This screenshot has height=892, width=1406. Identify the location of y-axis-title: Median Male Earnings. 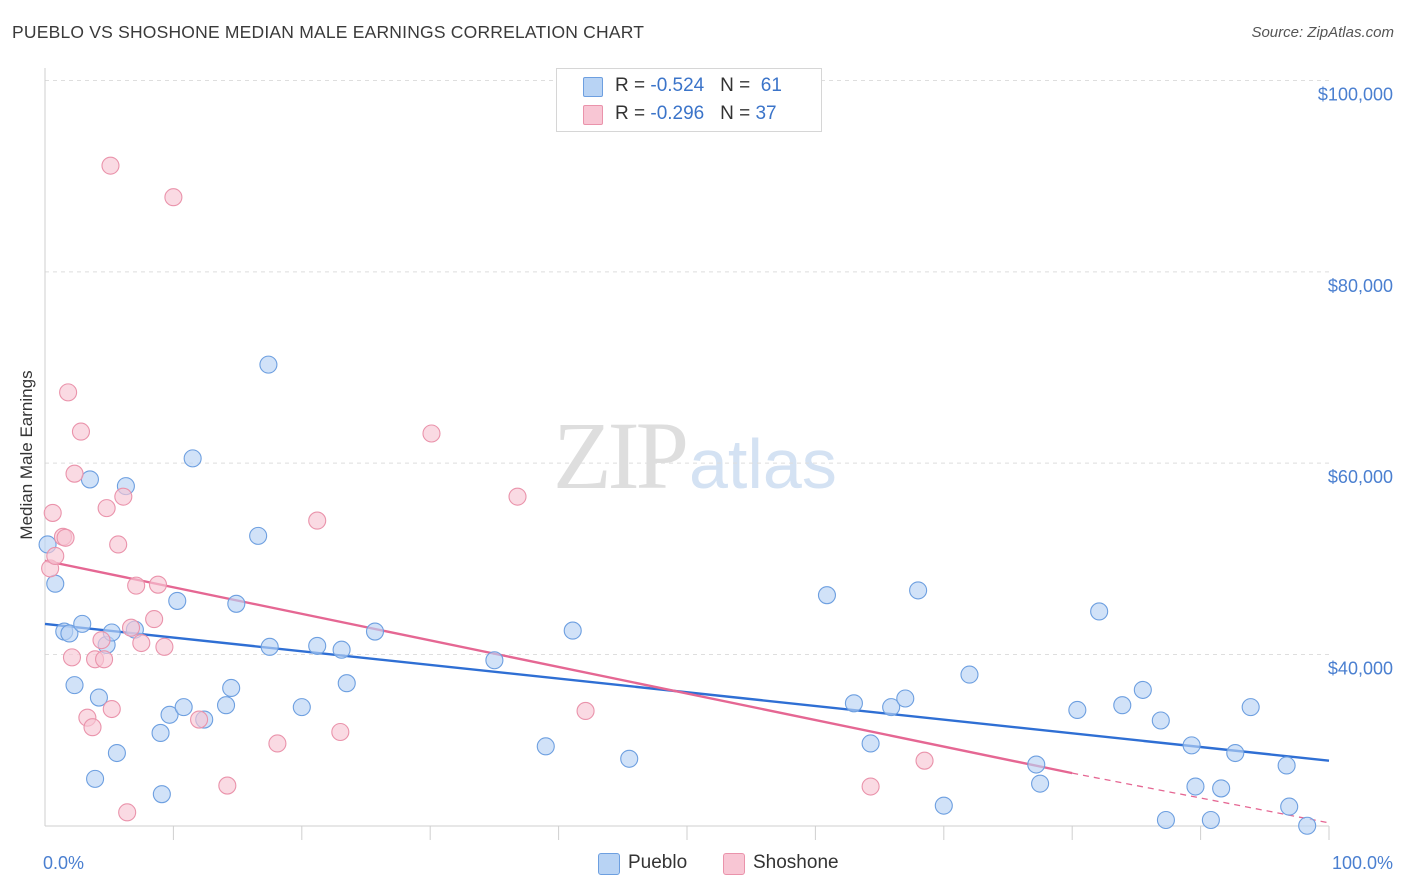
(26, 454).